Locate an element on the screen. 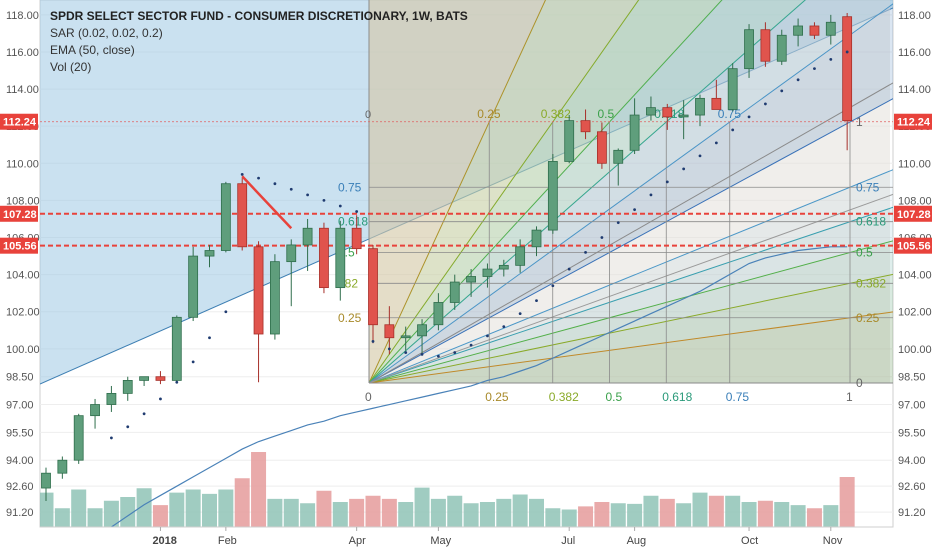  x-tick-label: 2018 is located at coordinates (164, 541).